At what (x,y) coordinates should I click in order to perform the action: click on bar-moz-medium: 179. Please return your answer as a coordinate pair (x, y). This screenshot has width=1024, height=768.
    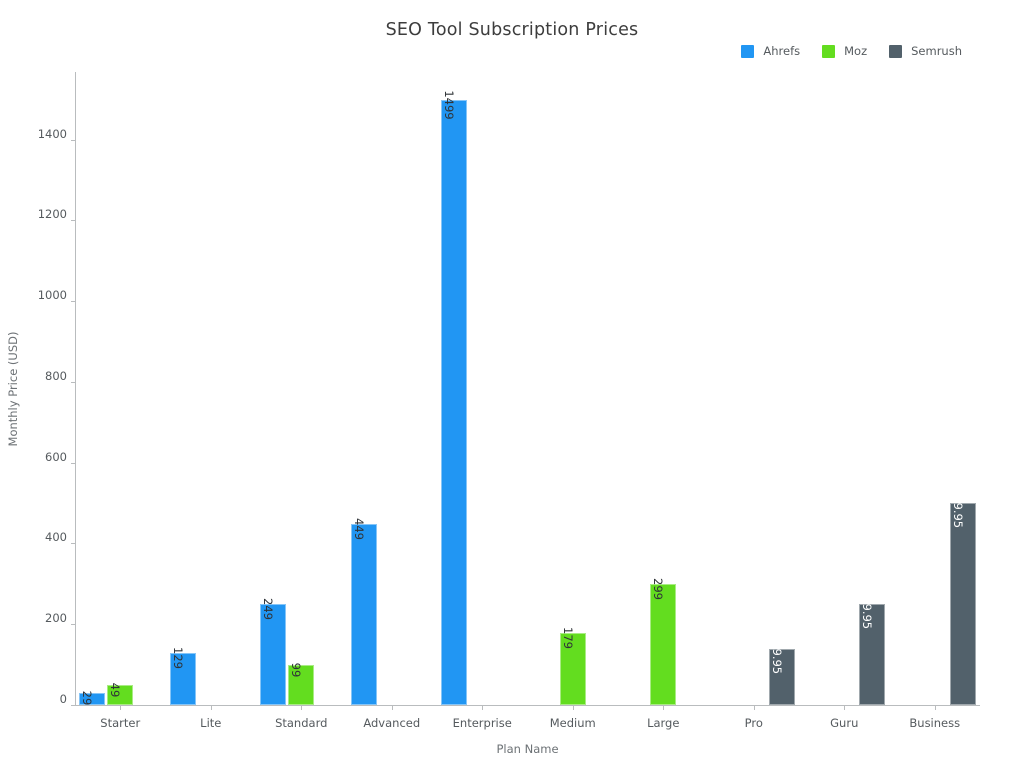
    Looking at the image, I should click on (572, 666).